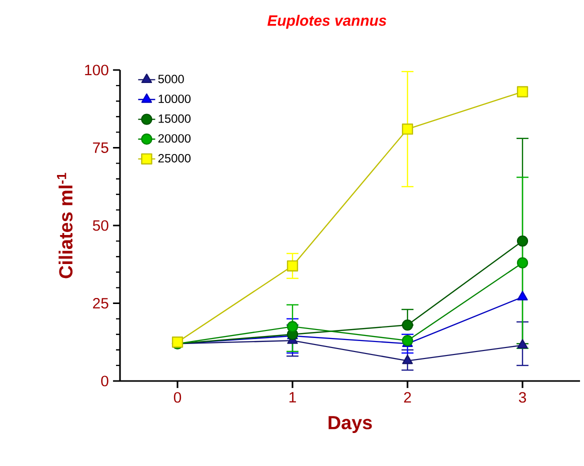  I want to click on y-tick-label: 50, so click(100, 225).